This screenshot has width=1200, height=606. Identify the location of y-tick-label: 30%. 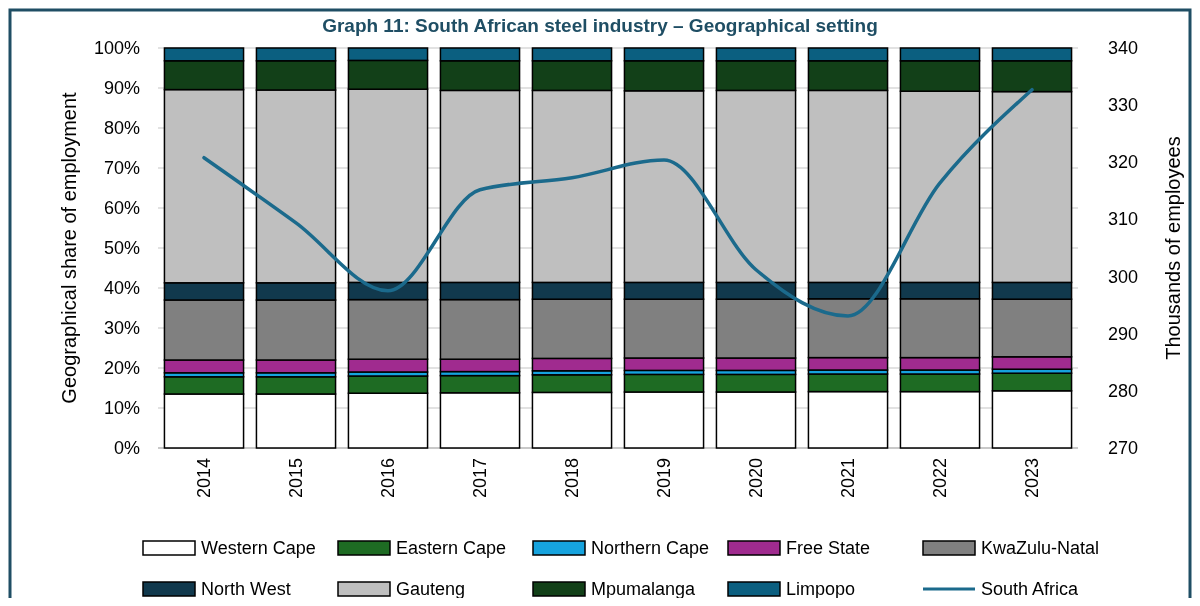
(121, 328).